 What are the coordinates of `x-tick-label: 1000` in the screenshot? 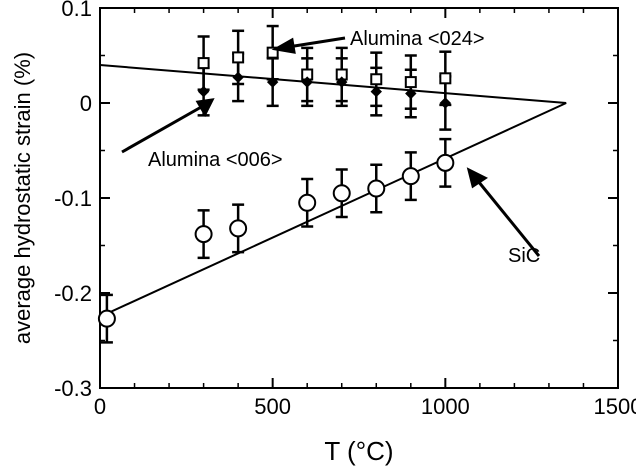 It's located at (445, 406).